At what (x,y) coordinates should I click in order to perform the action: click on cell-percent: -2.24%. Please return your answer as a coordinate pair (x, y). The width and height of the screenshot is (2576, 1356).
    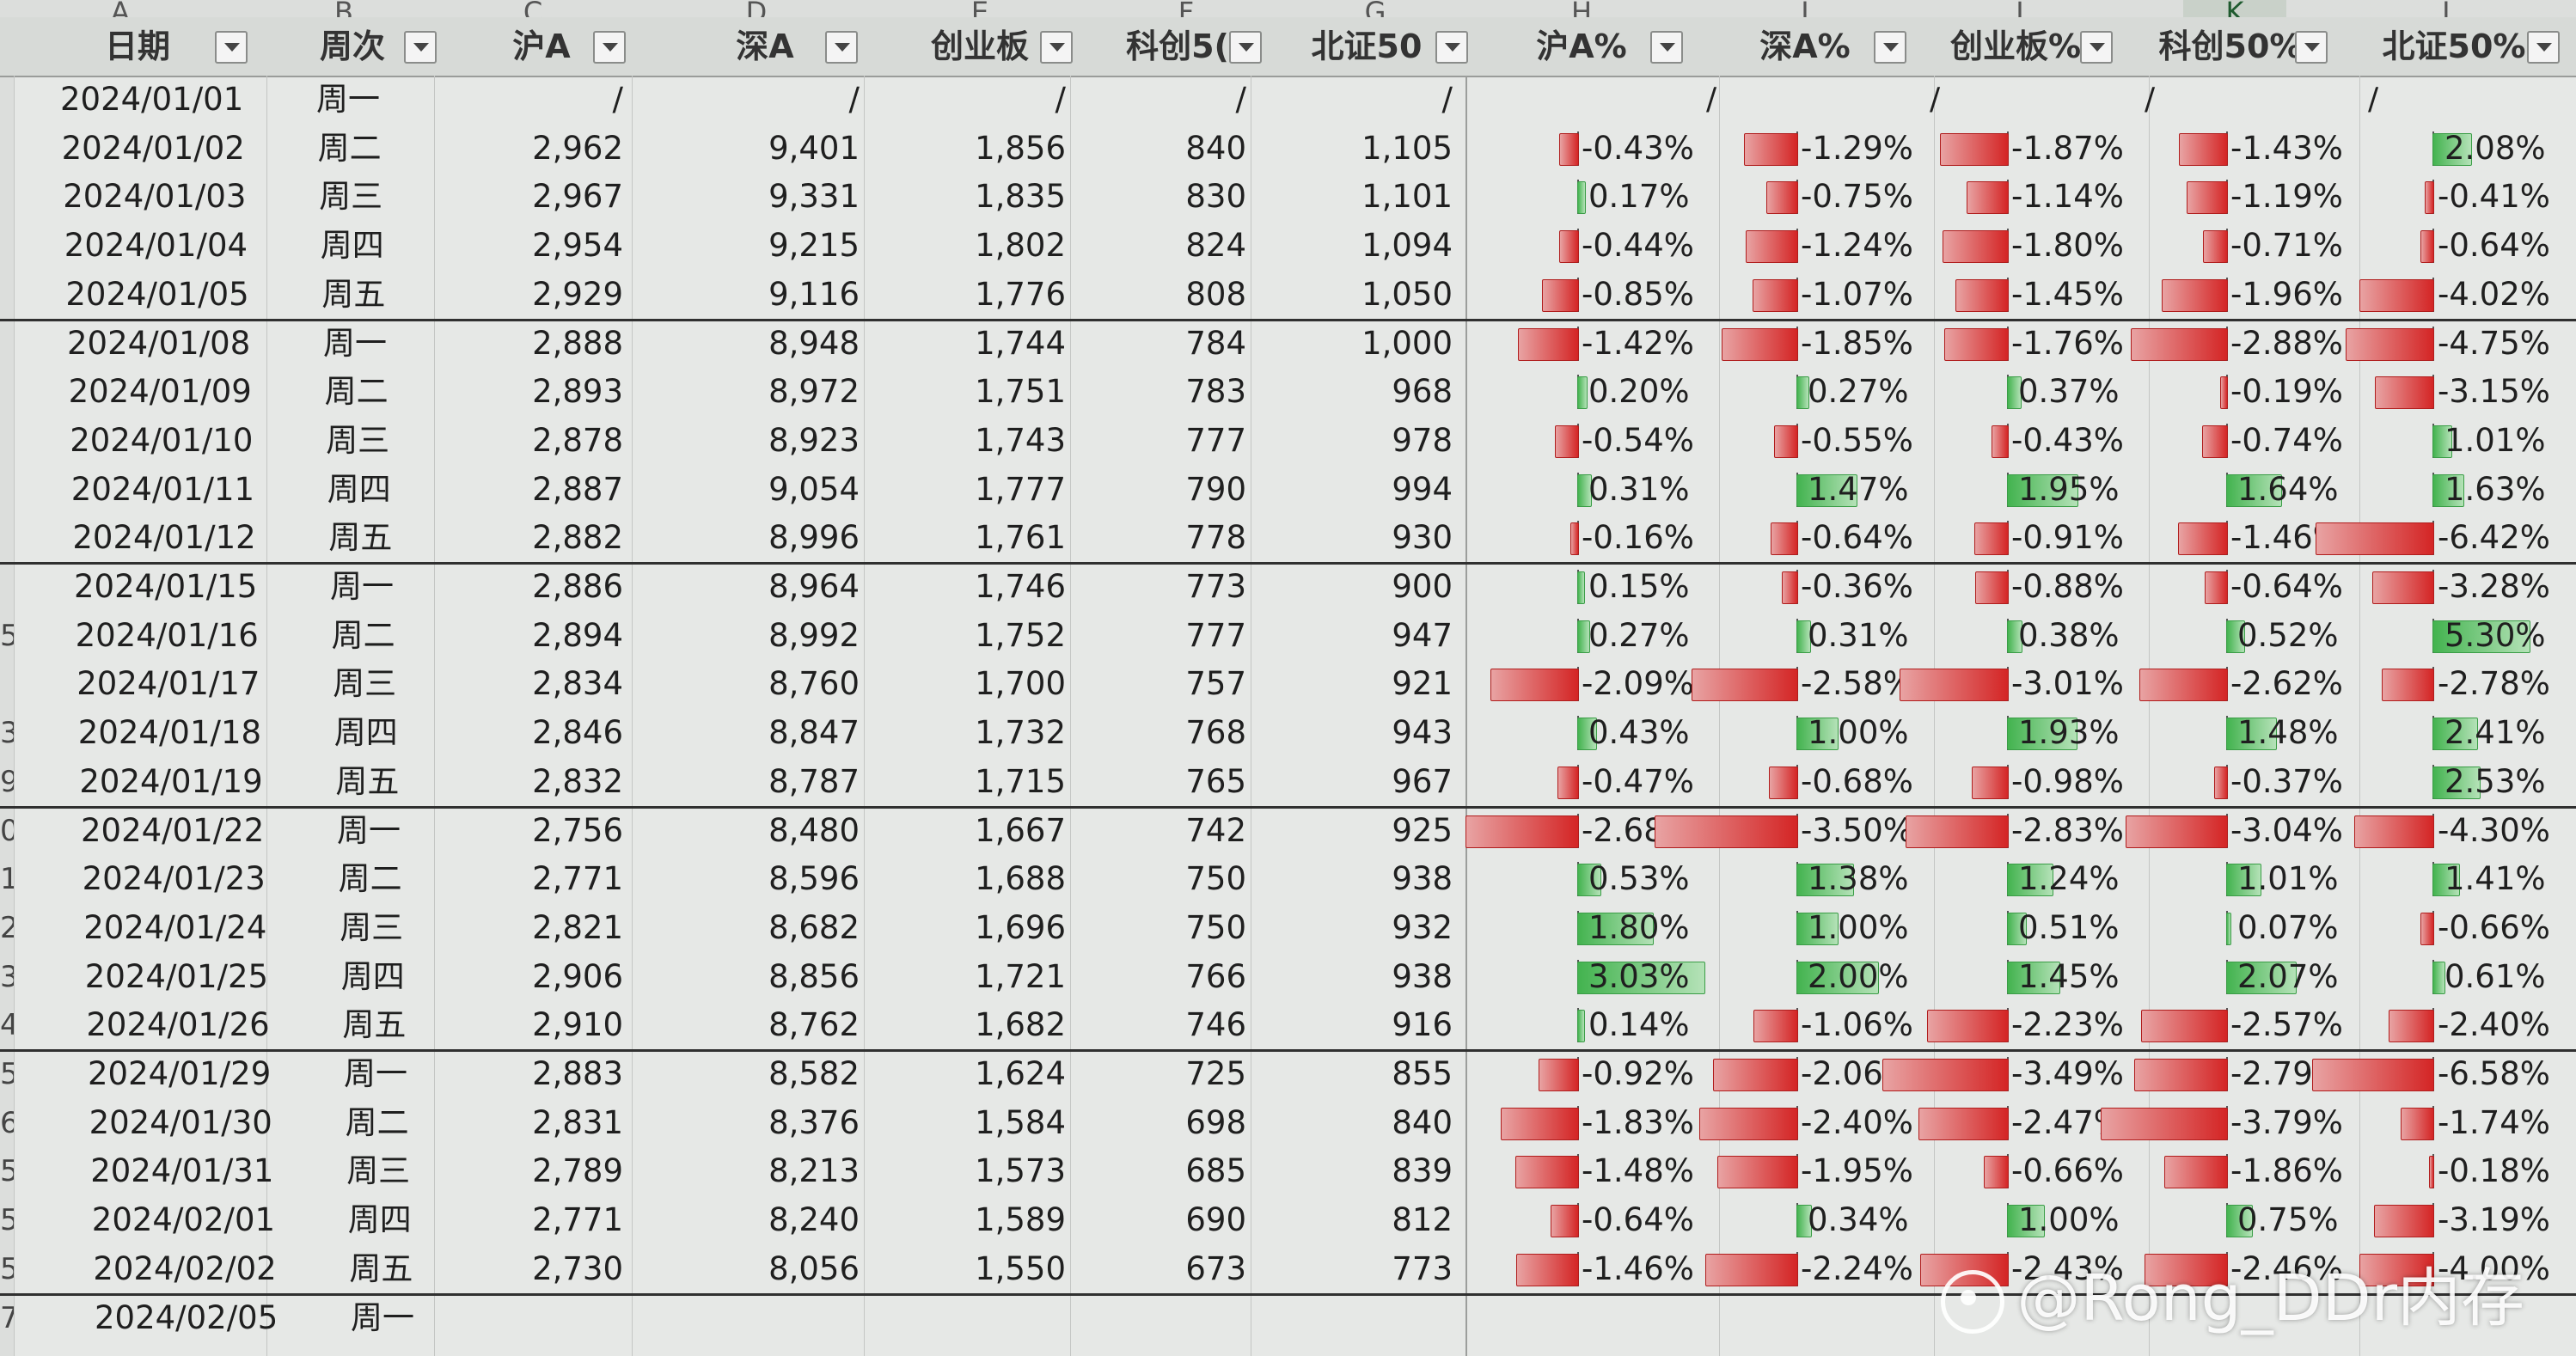
    Looking at the image, I should click on (1857, 1268).